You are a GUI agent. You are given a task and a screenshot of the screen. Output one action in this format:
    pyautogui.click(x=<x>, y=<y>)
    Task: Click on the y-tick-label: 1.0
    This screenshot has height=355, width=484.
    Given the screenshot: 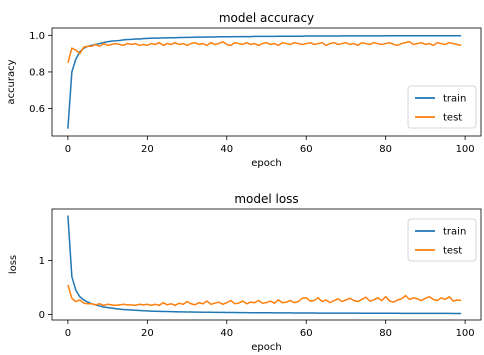 What is the action you would take?
    pyautogui.click(x=37, y=36)
    